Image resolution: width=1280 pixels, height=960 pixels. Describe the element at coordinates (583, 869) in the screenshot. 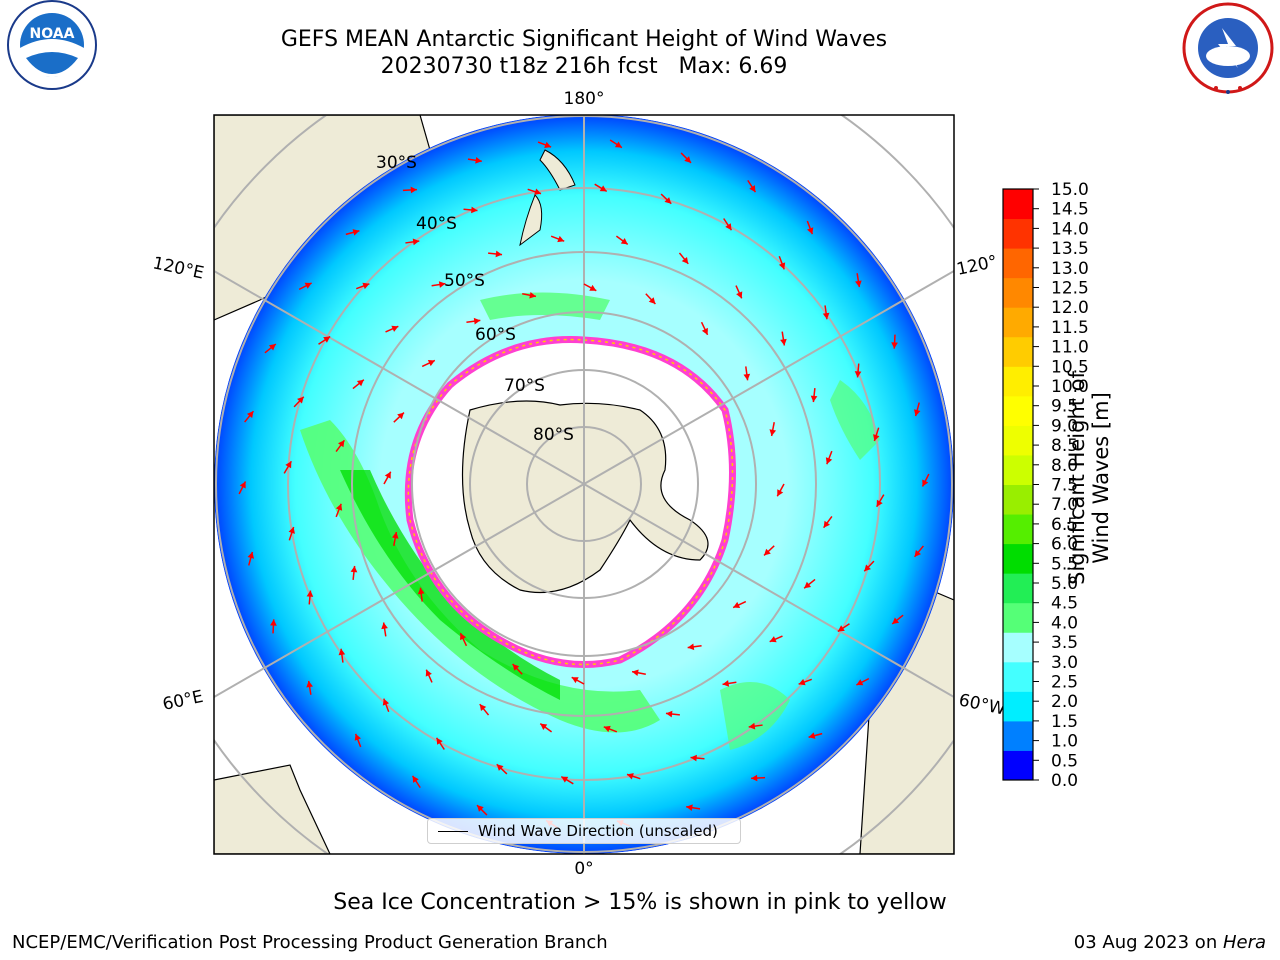

I see `lon-label-0: 0°` at that location.